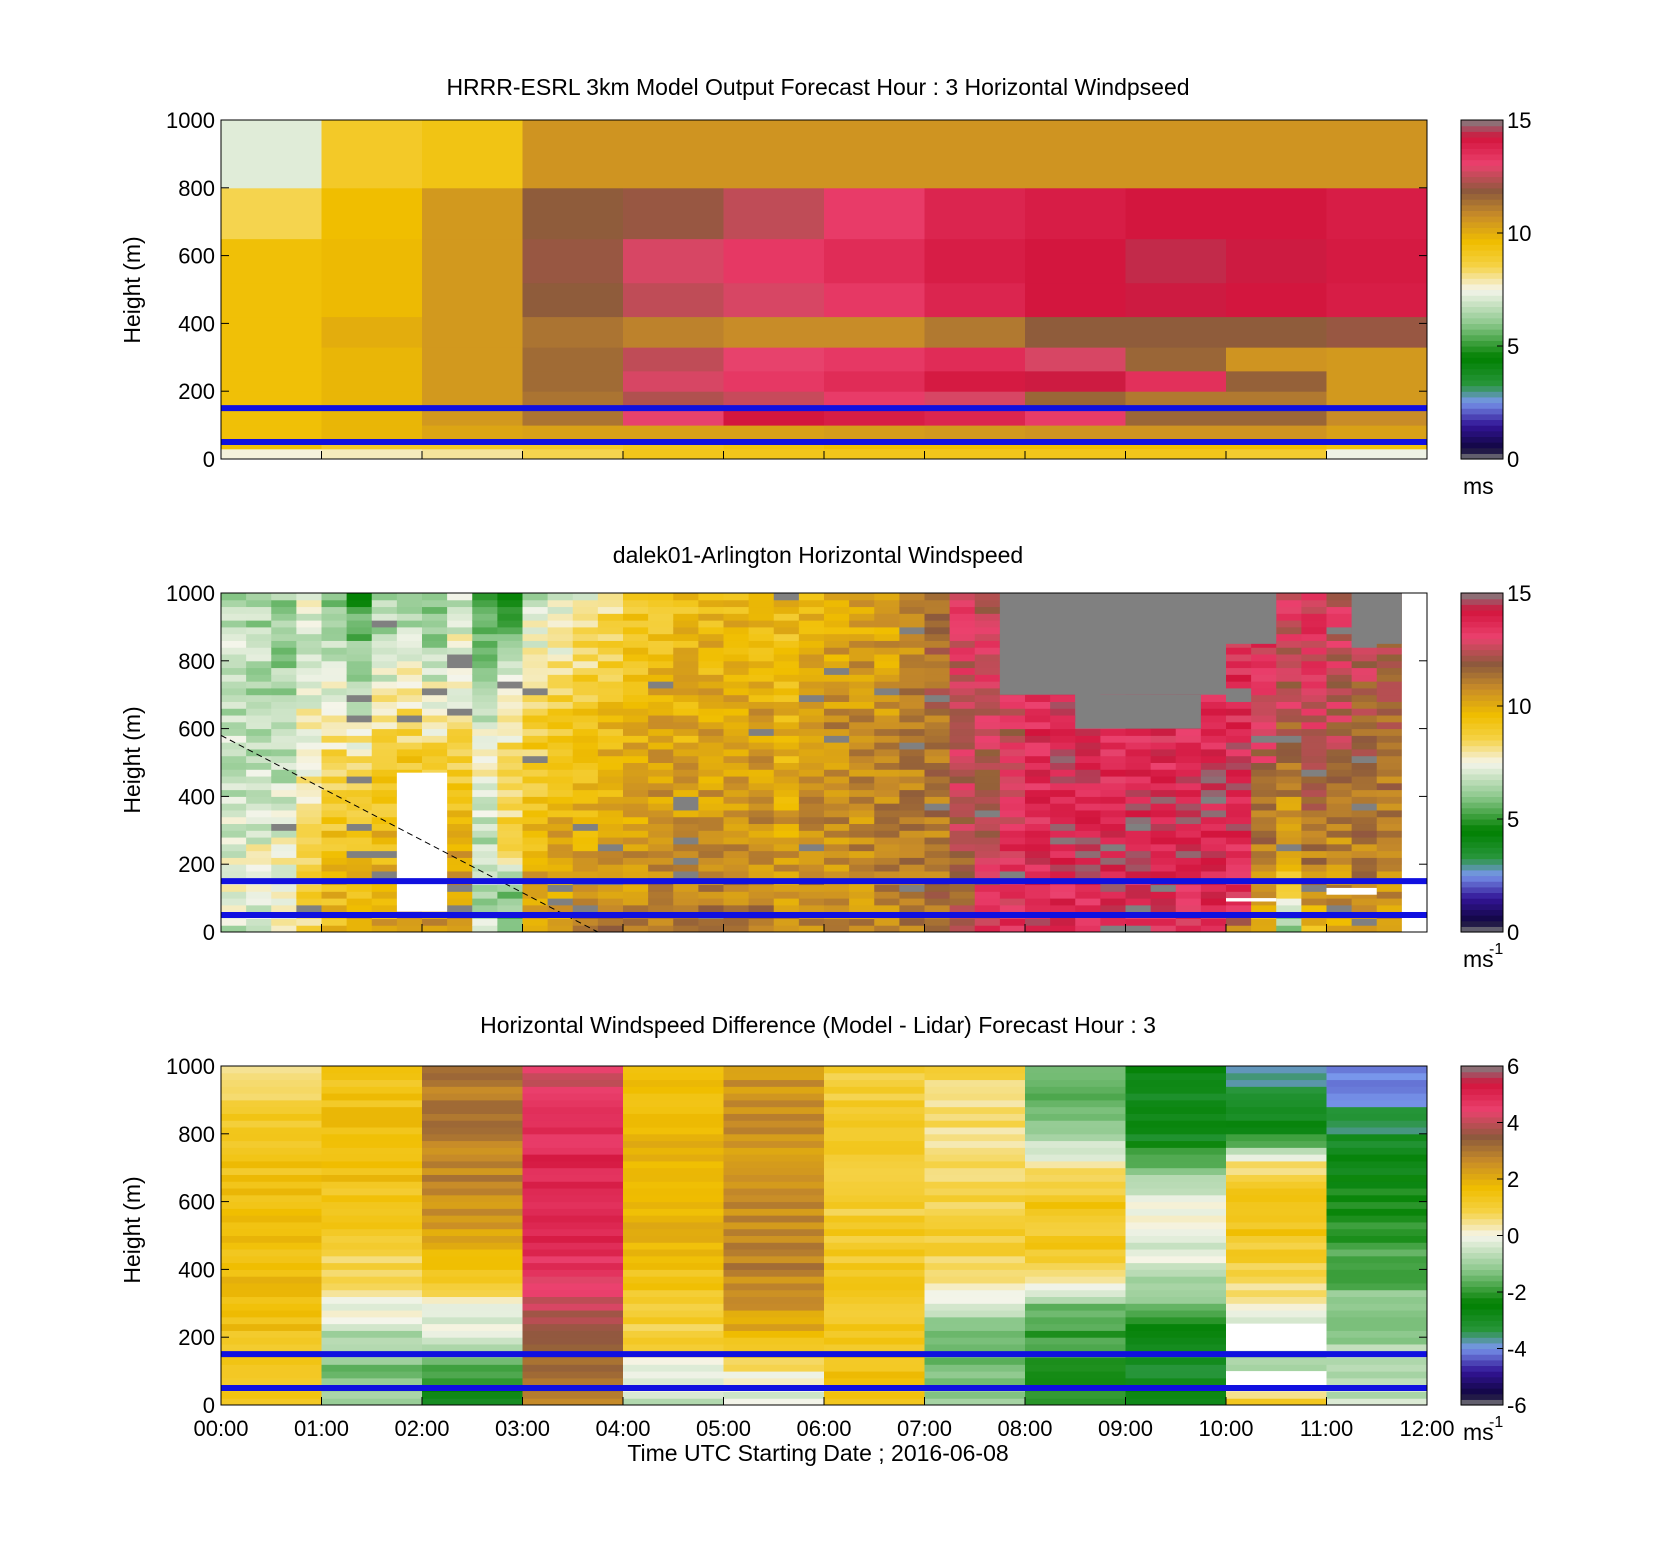 The width and height of the screenshot is (1680, 1561). What do you see at coordinates (1326, 1428) in the screenshot?
I see `x-tick-label: 11:00` at bounding box center [1326, 1428].